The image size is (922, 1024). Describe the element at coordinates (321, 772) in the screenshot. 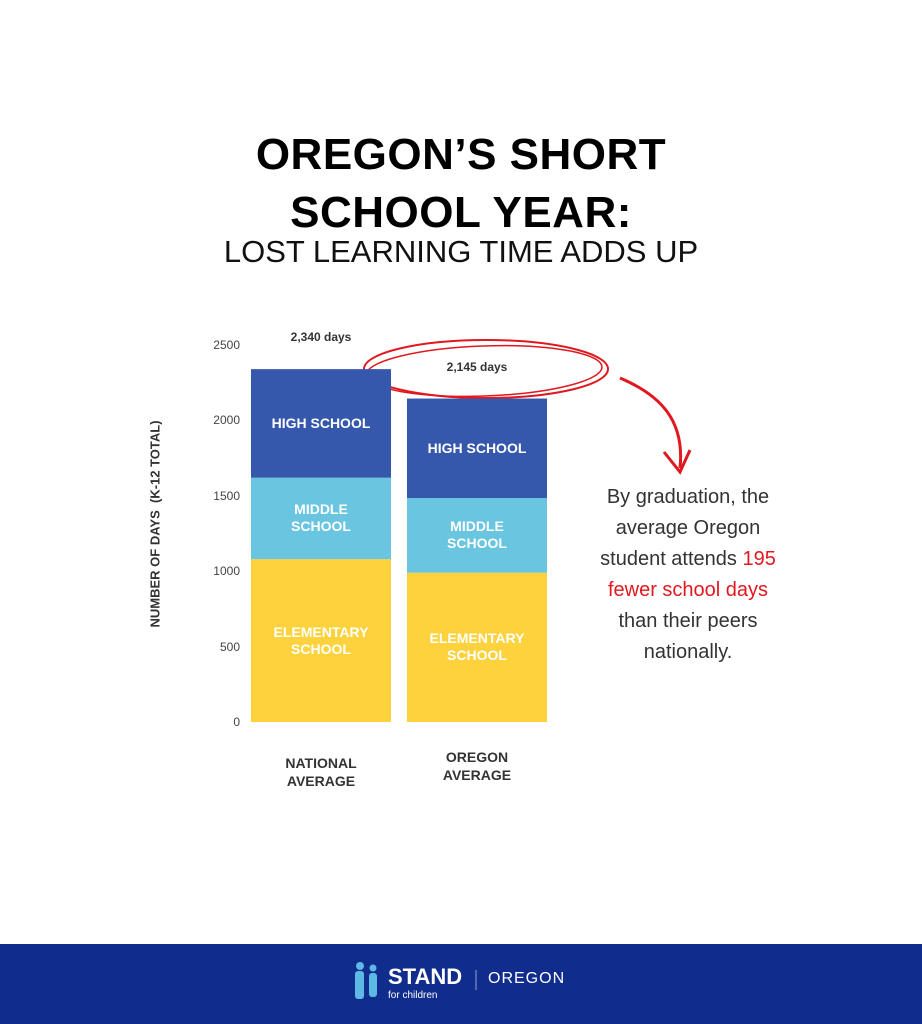

I see `x-tick-label: NATIONAL AVERAGE` at that location.